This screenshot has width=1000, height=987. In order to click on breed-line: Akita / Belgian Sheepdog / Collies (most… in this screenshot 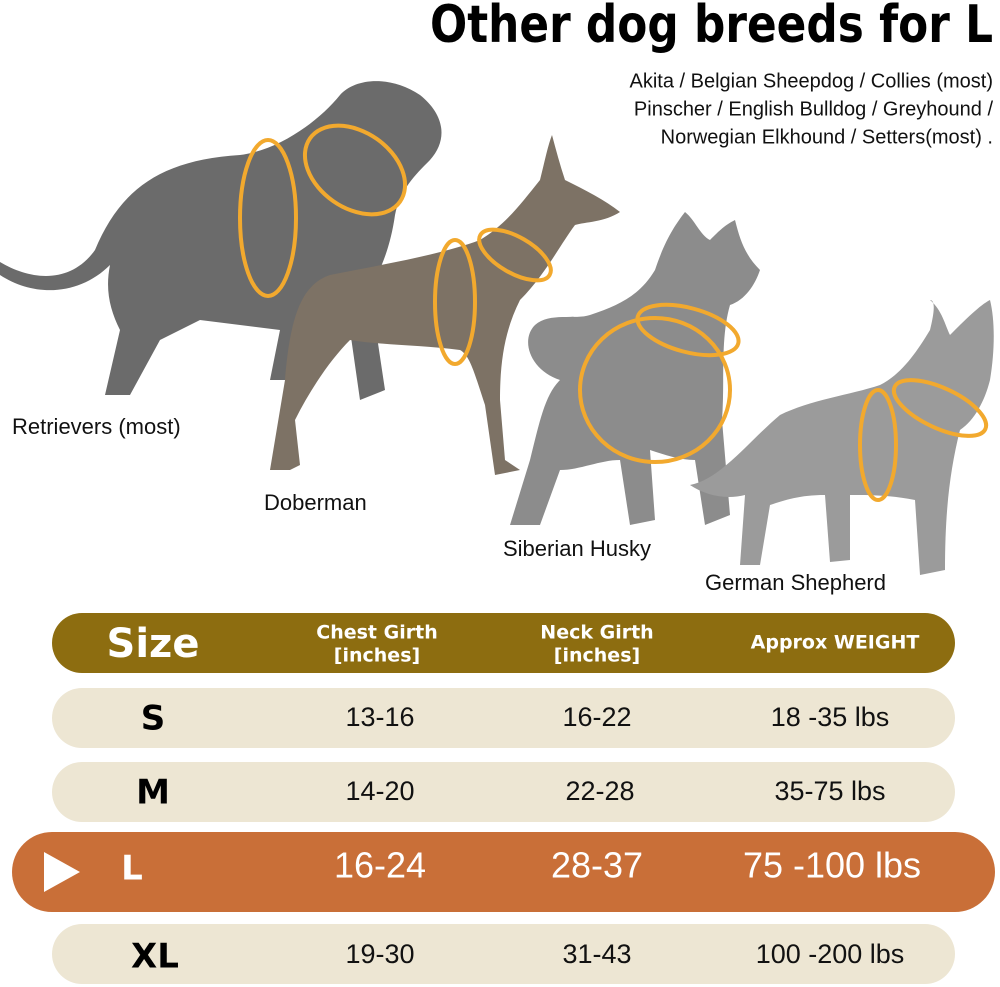, I will do `click(811, 81)`.